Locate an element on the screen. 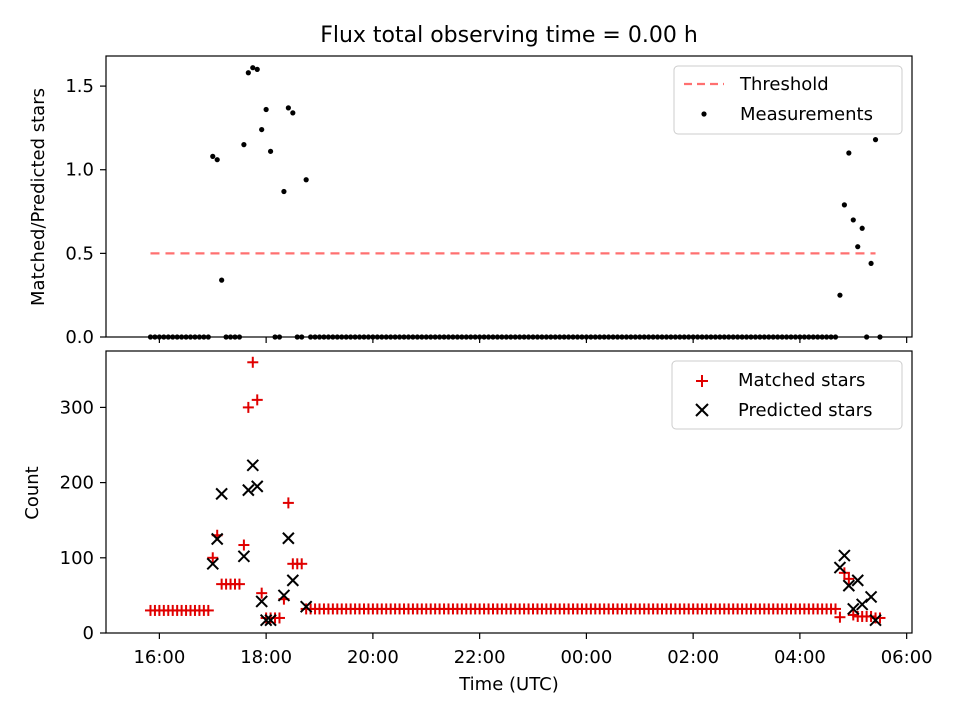 The height and width of the screenshot is (720, 960). bottom-legend: Matched stars Predicted stars is located at coordinates (787, 395).